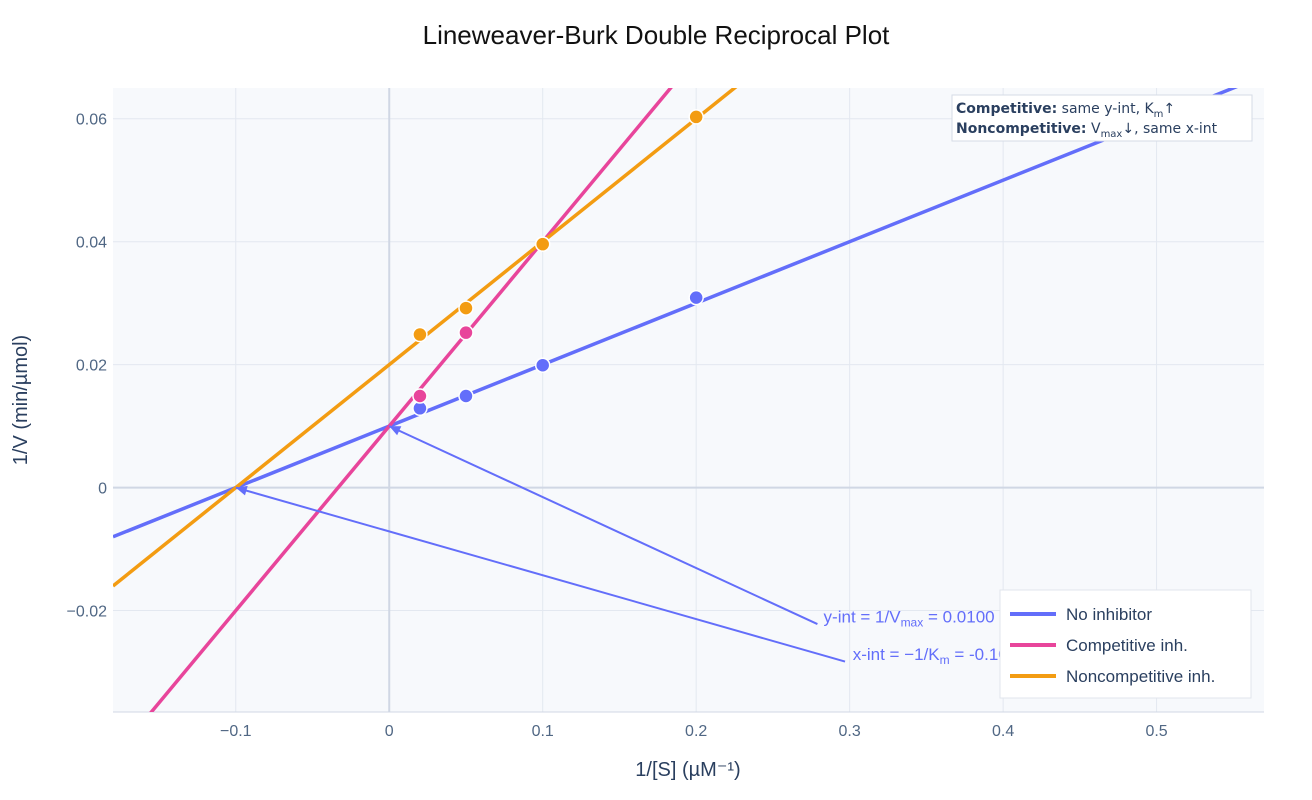  What do you see at coordinates (102, 489) in the screenshot?
I see `y-tick-label: 0` at bounding box center [102, 489].